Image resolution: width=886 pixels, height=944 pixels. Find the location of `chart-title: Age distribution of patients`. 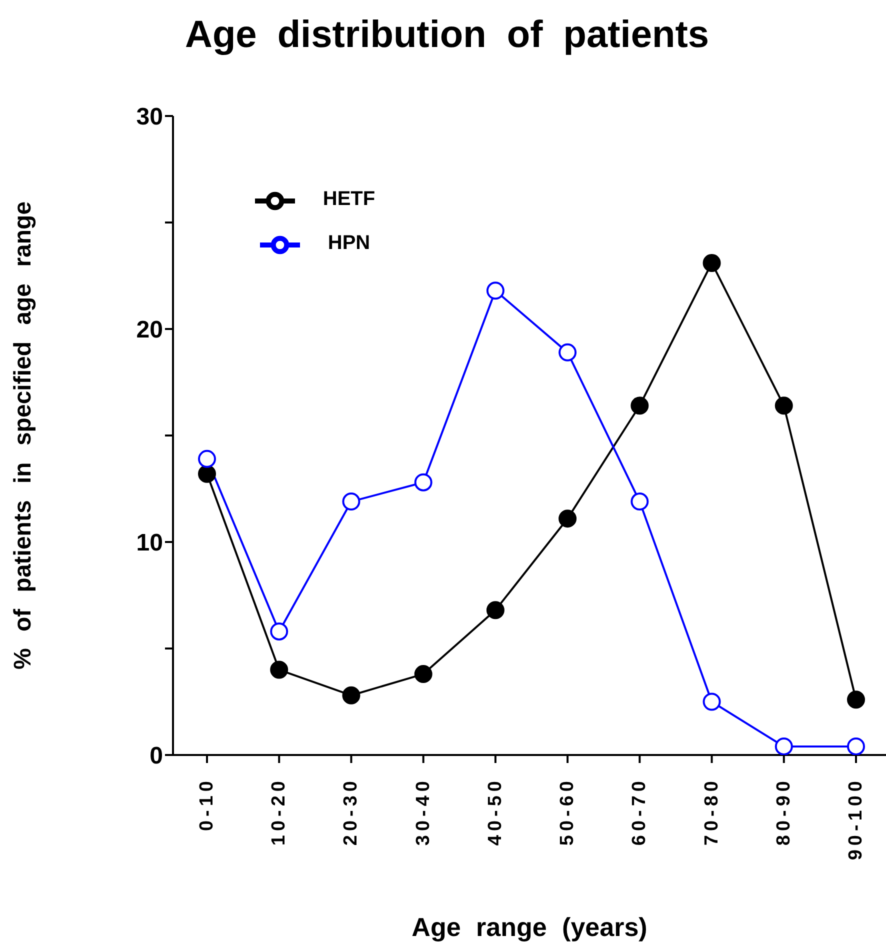

chart-title: Age distribution of patients is located at coordinates (447, 35).